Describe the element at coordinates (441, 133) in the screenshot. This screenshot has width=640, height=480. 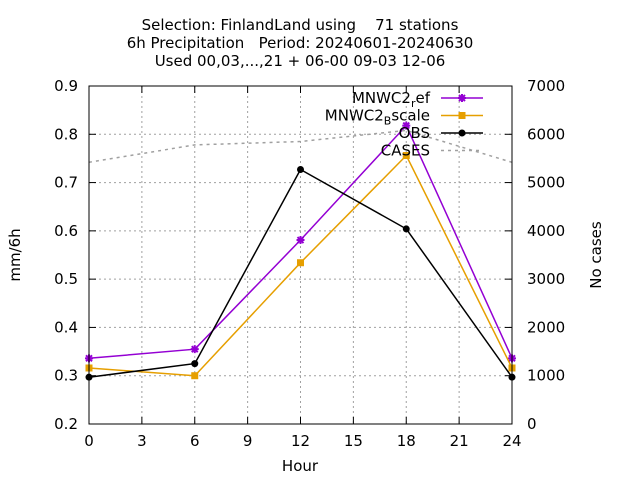
I see `legend-entry: OBS` at that location.